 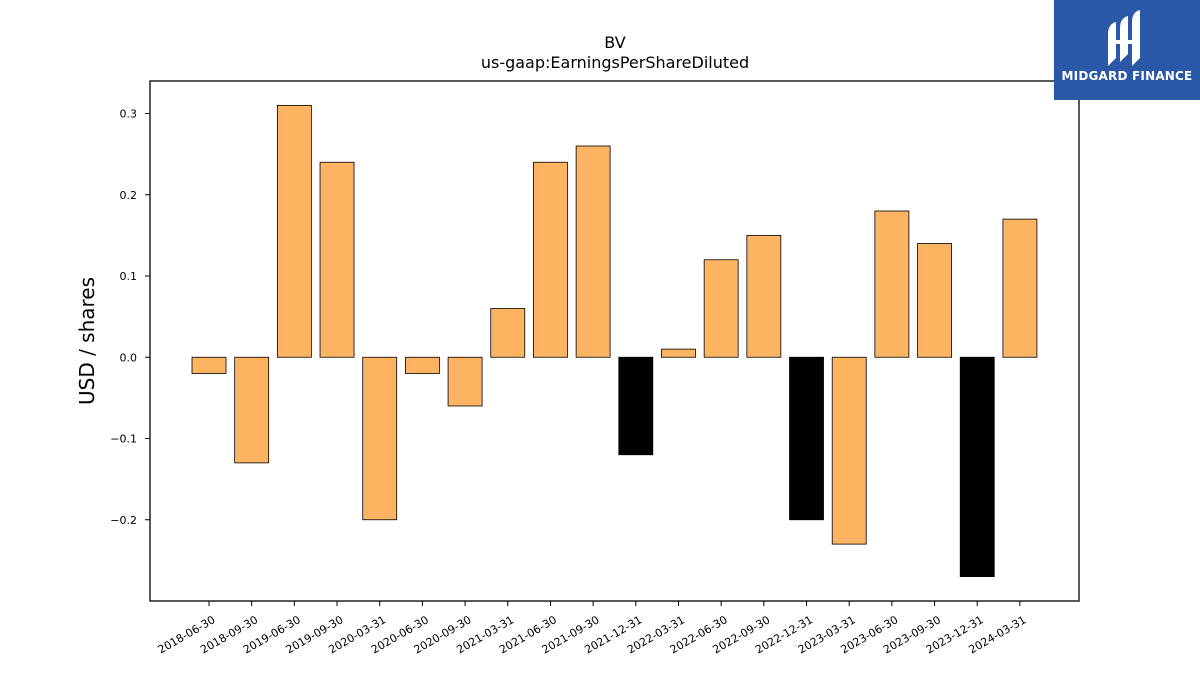 What do you see at coordinates (123, 439) in the screenshot?
I see `y-tick-label: −0.1` at bounding box center [123, 439].